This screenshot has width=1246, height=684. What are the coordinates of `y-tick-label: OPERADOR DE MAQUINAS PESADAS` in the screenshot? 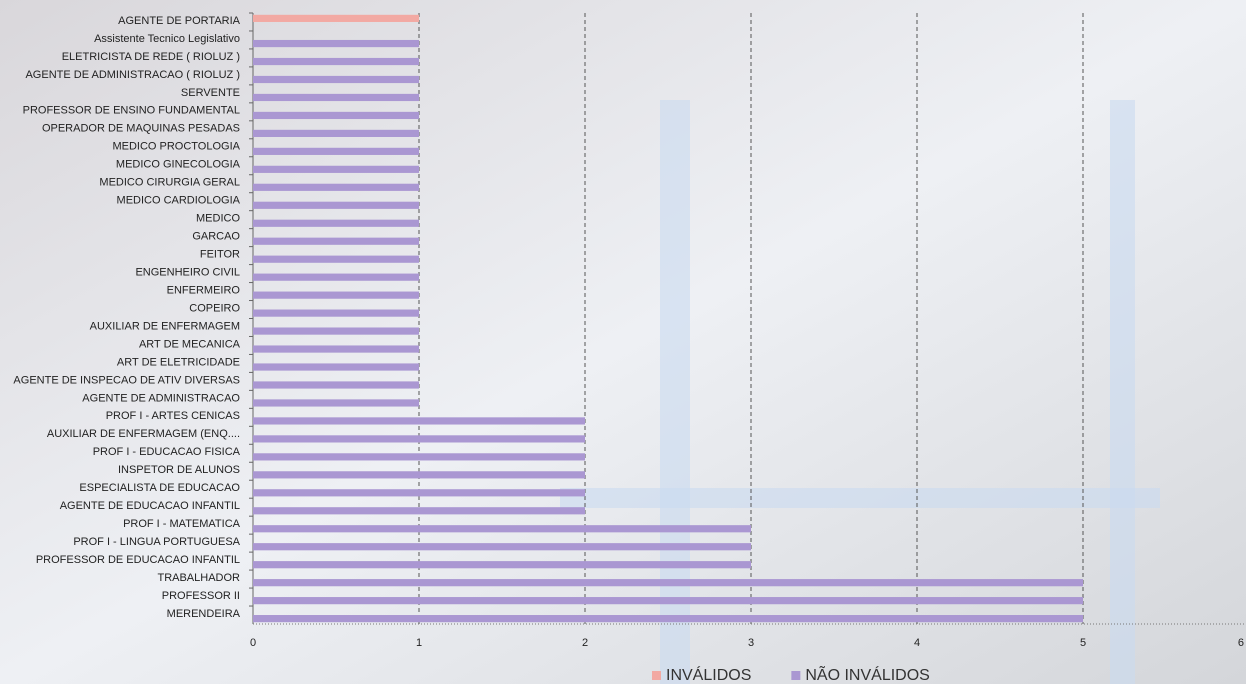 It's located at (141, 129).